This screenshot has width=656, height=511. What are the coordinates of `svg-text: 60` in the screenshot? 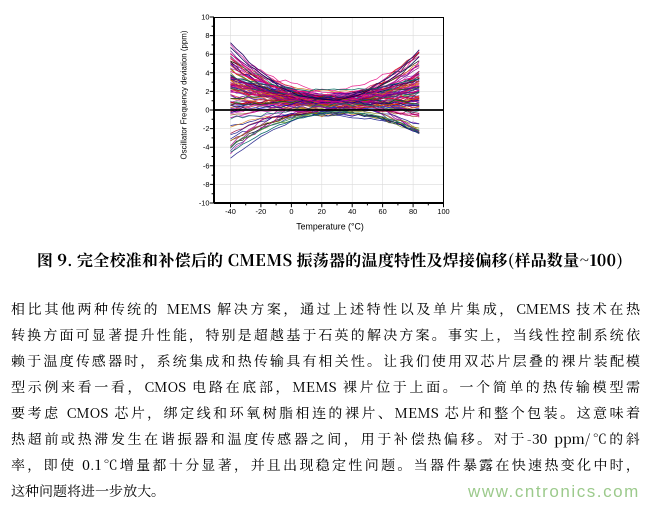 It's located at (382, 211).